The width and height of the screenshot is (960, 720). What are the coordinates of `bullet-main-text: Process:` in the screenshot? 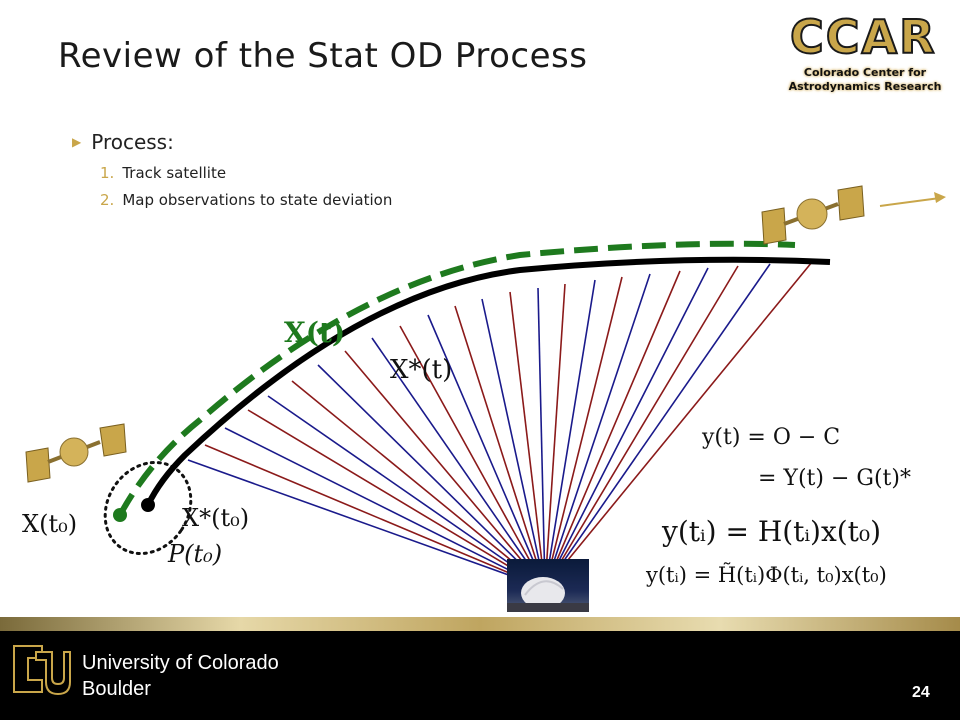 It's located at (132, 142).